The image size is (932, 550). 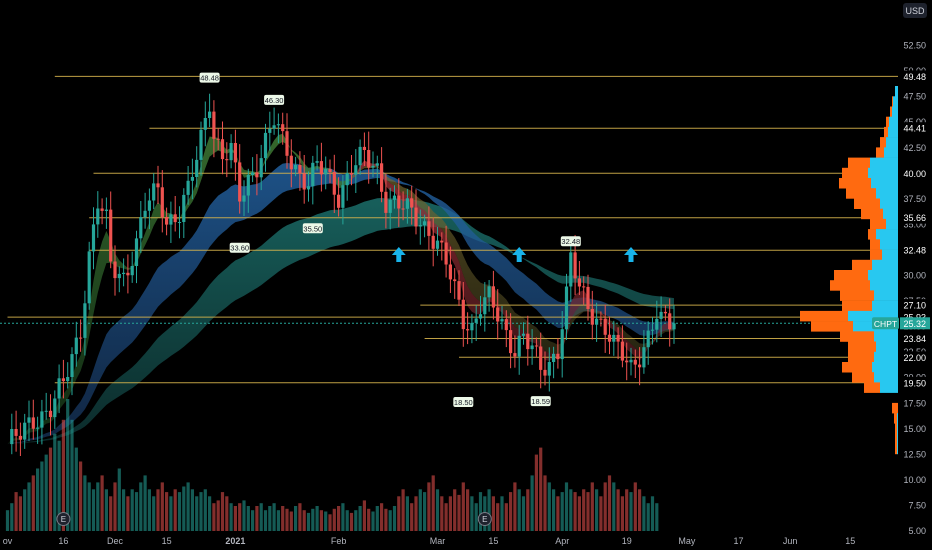 I want to click on price-tick-label: 42.50, so click(x=914, y=148).